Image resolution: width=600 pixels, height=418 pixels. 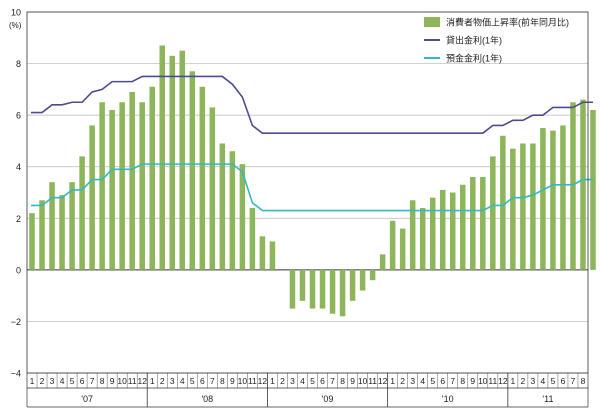 I want to click on legend-swatch-cpi, so click(x=432, y=22).